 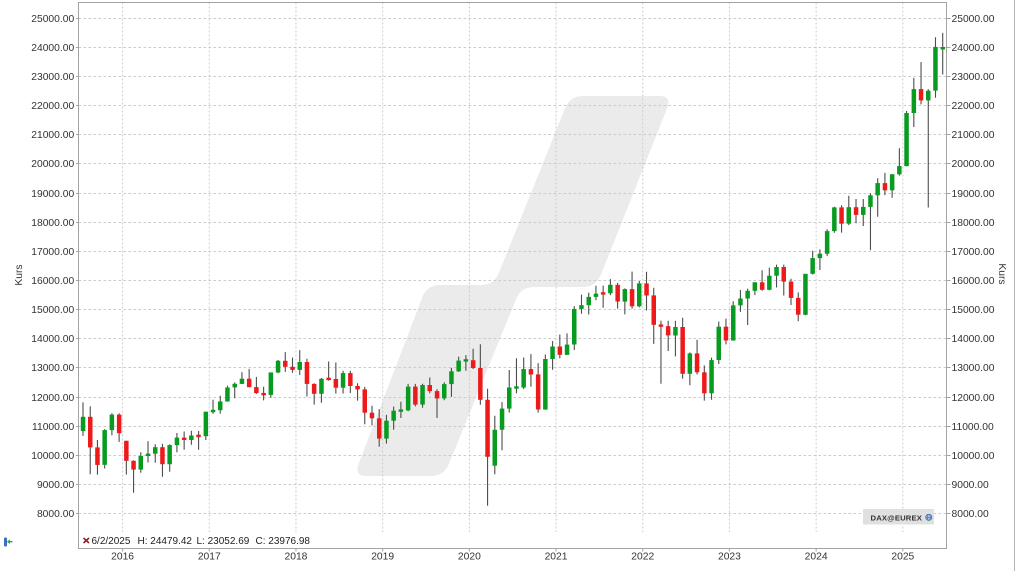 What do you see at coordinates (816, 557) in the screenshot?
I see `svg-text: 2024` at bounding box center [816, 557].